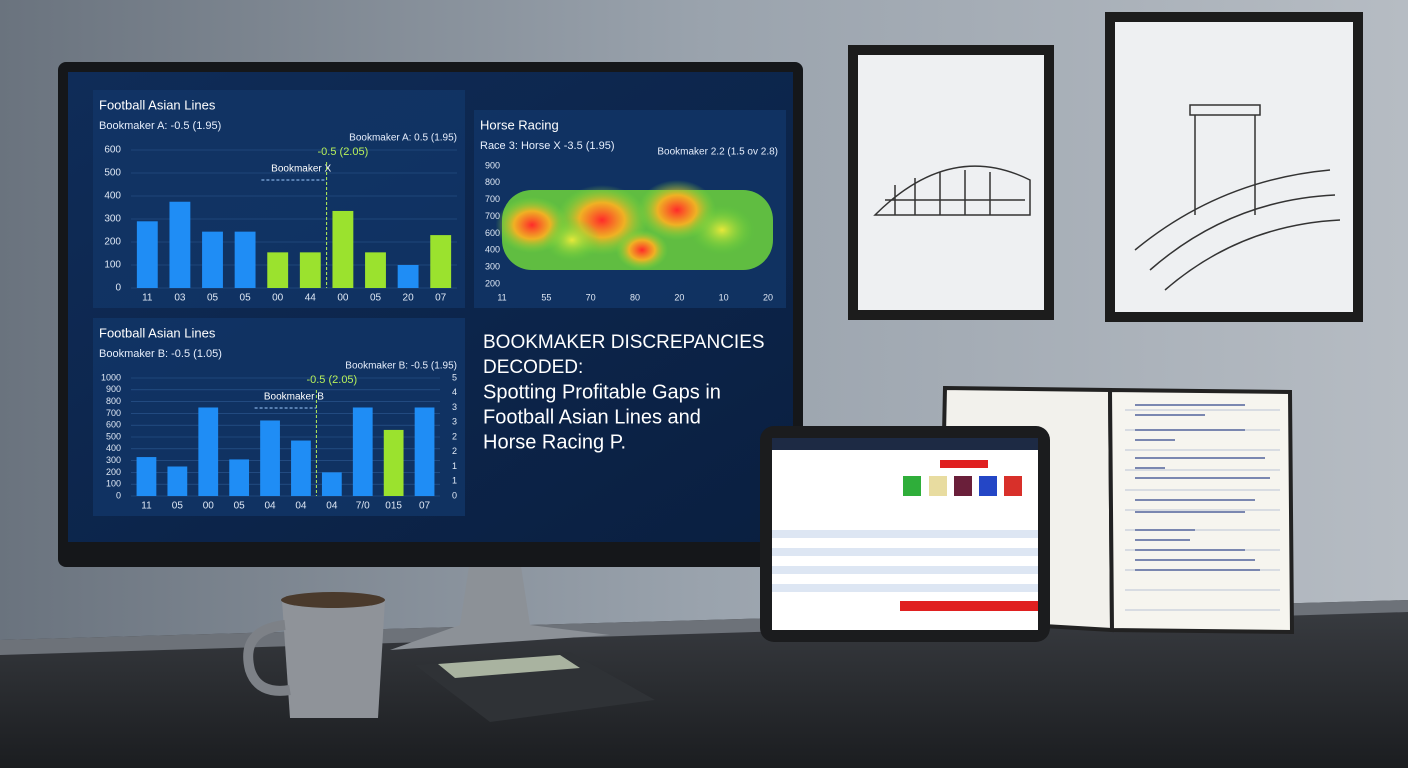  I want to click on notebook-page, so click(1201, 511).